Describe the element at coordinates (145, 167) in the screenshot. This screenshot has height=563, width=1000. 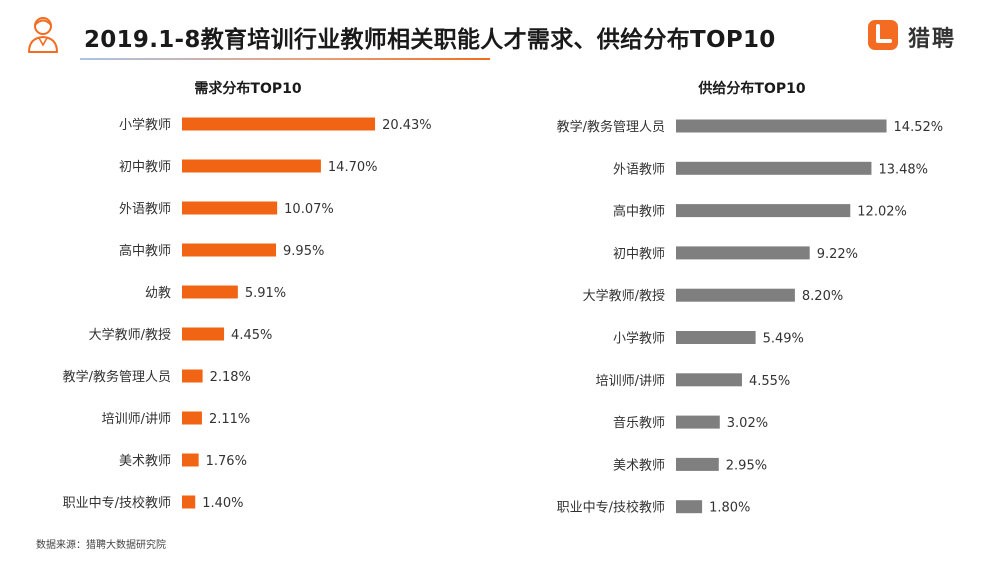
I see `demand-category-label: 初中教师` at that location.